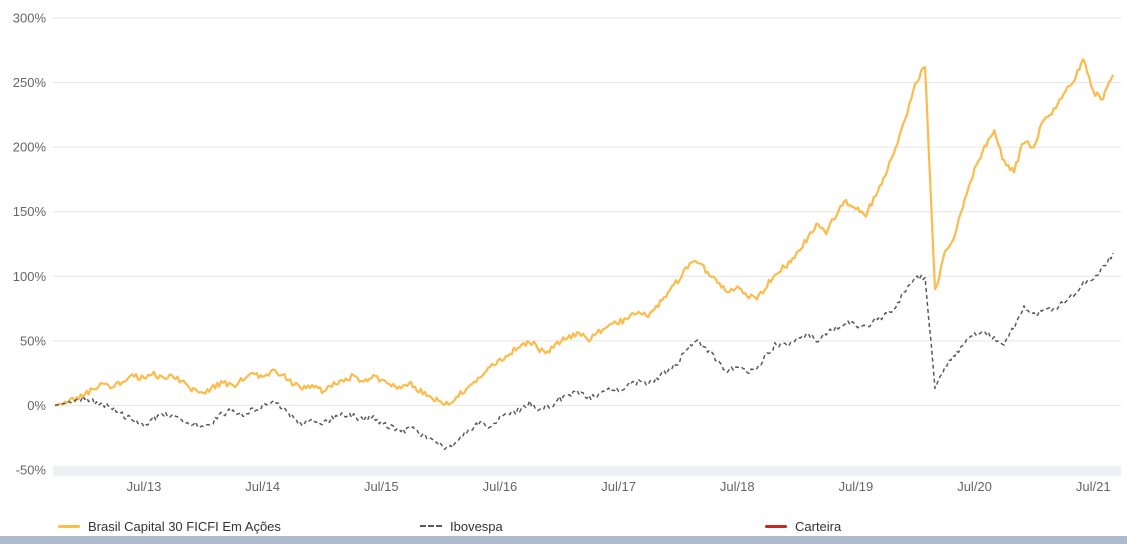 This screenshot has height=544, width=1127. Describe the element at coordinates (500, 486) in the screenshot. I see `x-tick-label: Jul/16` at that location.